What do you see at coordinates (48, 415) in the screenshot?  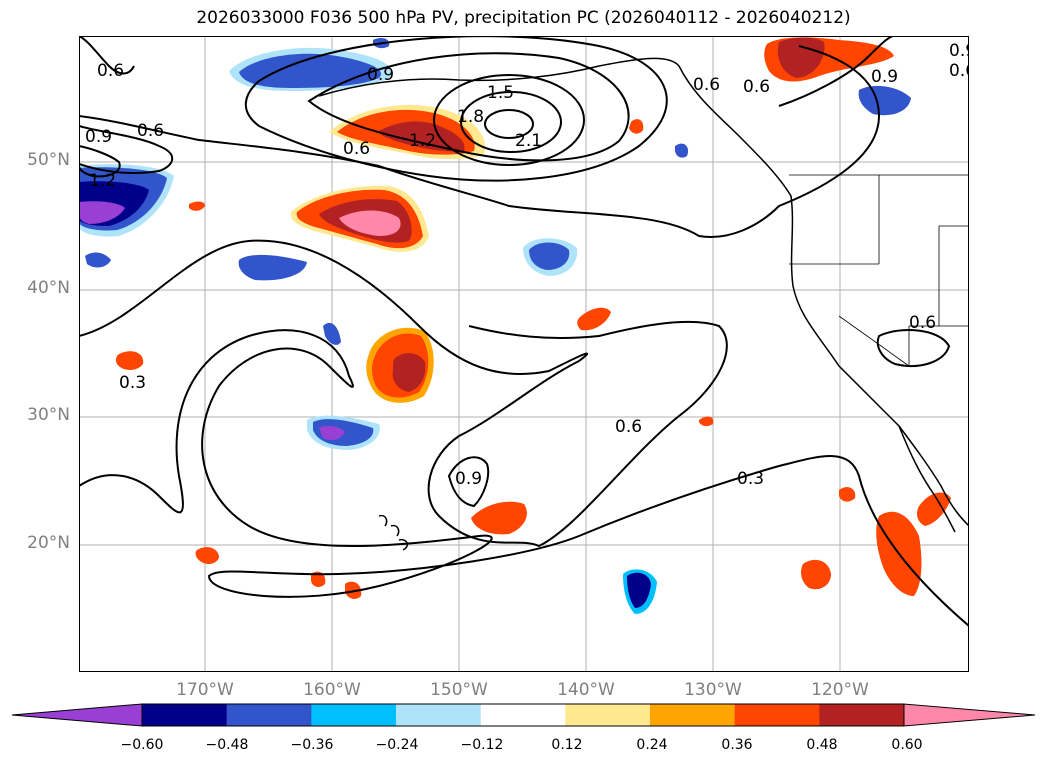 I see `lat-label-30n: 30°N` at bounding box center [48, 415].